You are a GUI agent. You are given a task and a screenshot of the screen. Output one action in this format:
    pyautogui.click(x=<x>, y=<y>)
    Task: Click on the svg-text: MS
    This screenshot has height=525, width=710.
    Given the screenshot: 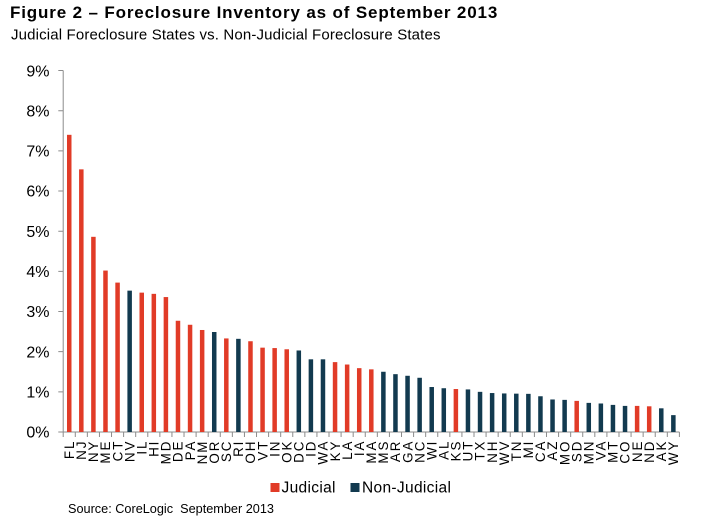 What is the action you would take?
    pyautogui.click(x=383, y=452)
    